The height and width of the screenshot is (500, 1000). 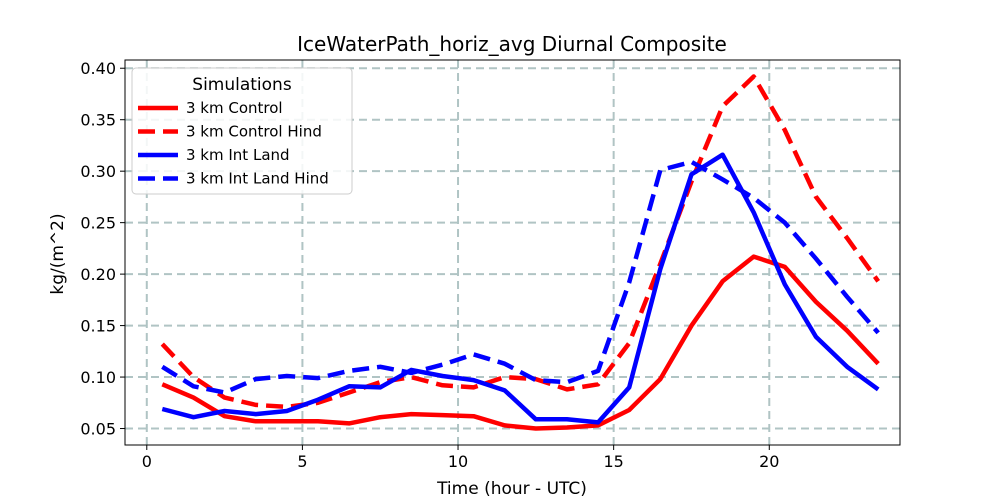 What do you see at coordinates (512, 44) in the screenshot?
I see `chart-title: IceWaterPath_horiz_avg Diurnal Composite` at bounding box center [512, 44].